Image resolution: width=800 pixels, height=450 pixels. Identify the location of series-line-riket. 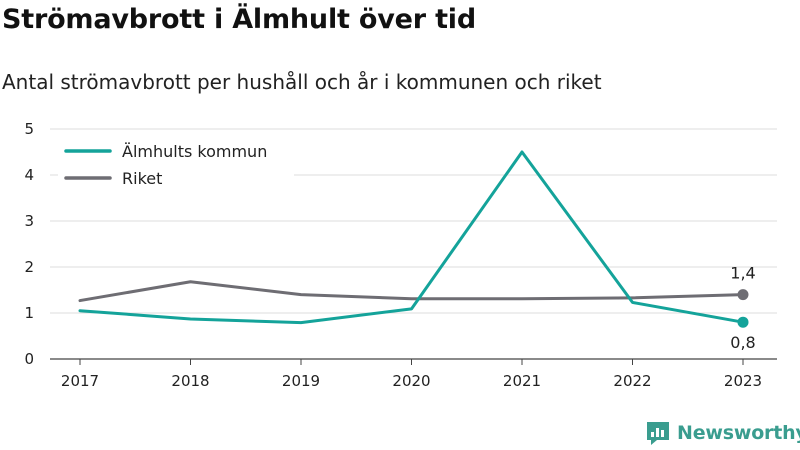
(411, 291).